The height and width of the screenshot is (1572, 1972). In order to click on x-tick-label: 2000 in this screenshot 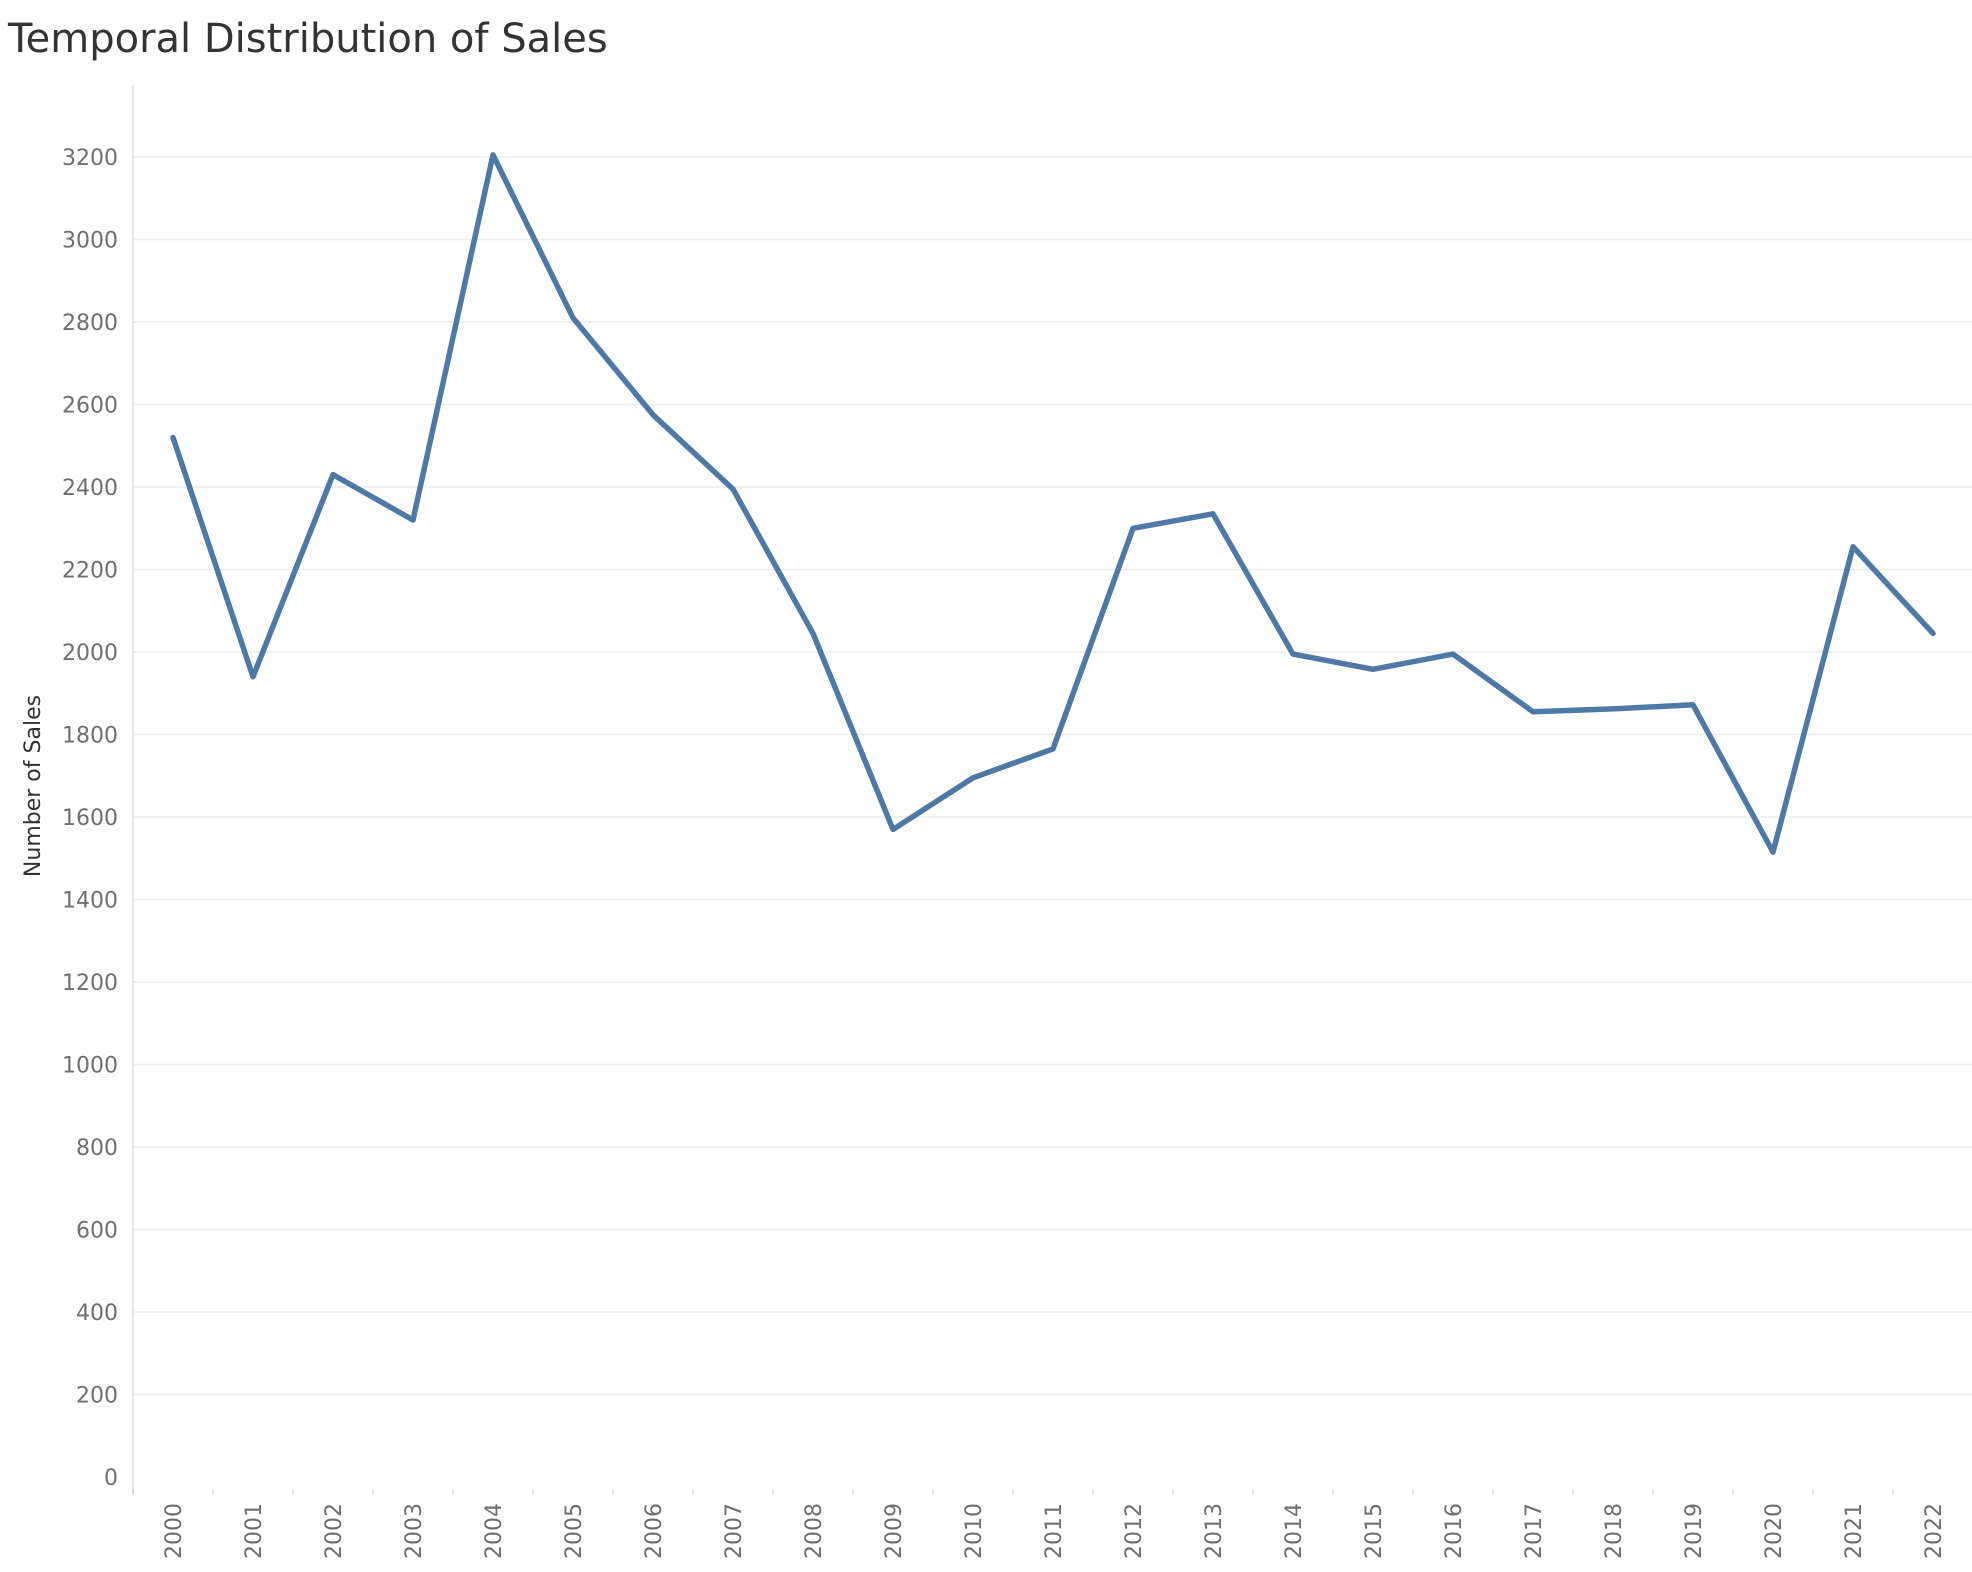, I will do `click(174, 1531)`.